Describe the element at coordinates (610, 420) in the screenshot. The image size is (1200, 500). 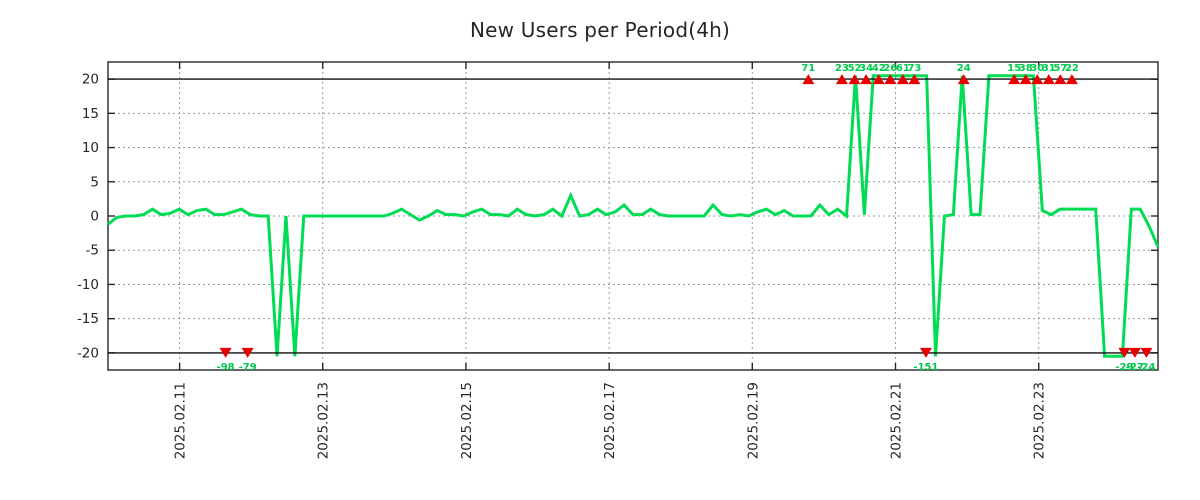
I see `x-tick-label: 2025.02.17` at that location.